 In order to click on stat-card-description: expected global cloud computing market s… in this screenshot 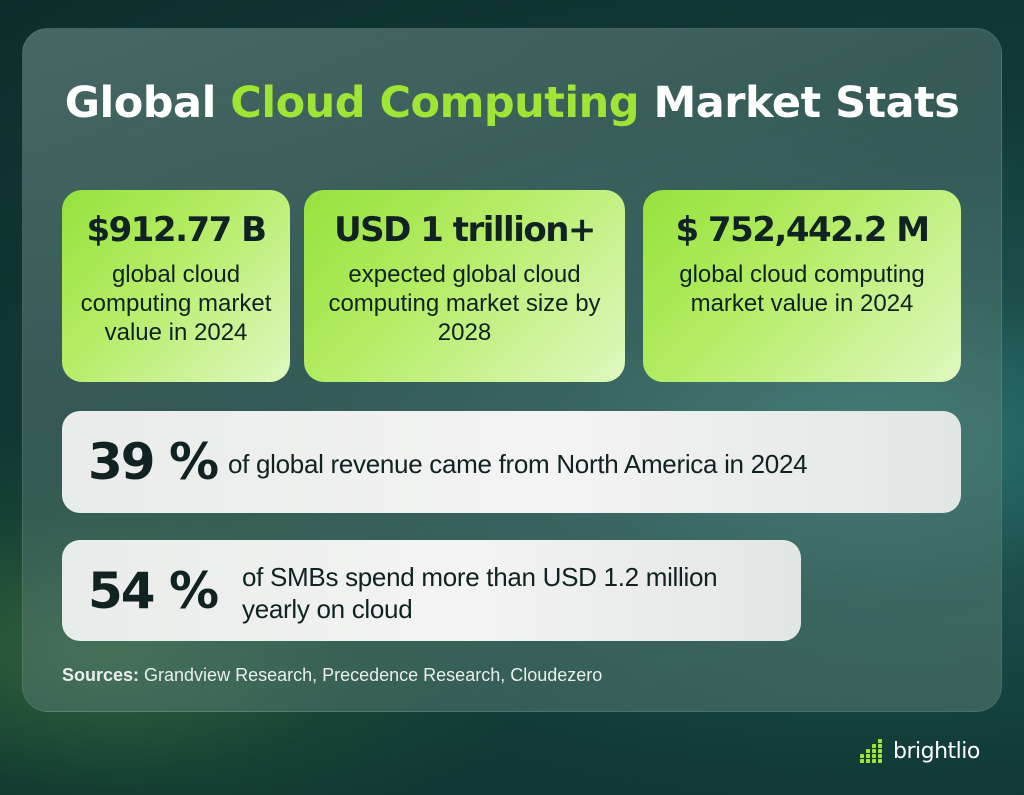, I will do `click(464, 303)`.